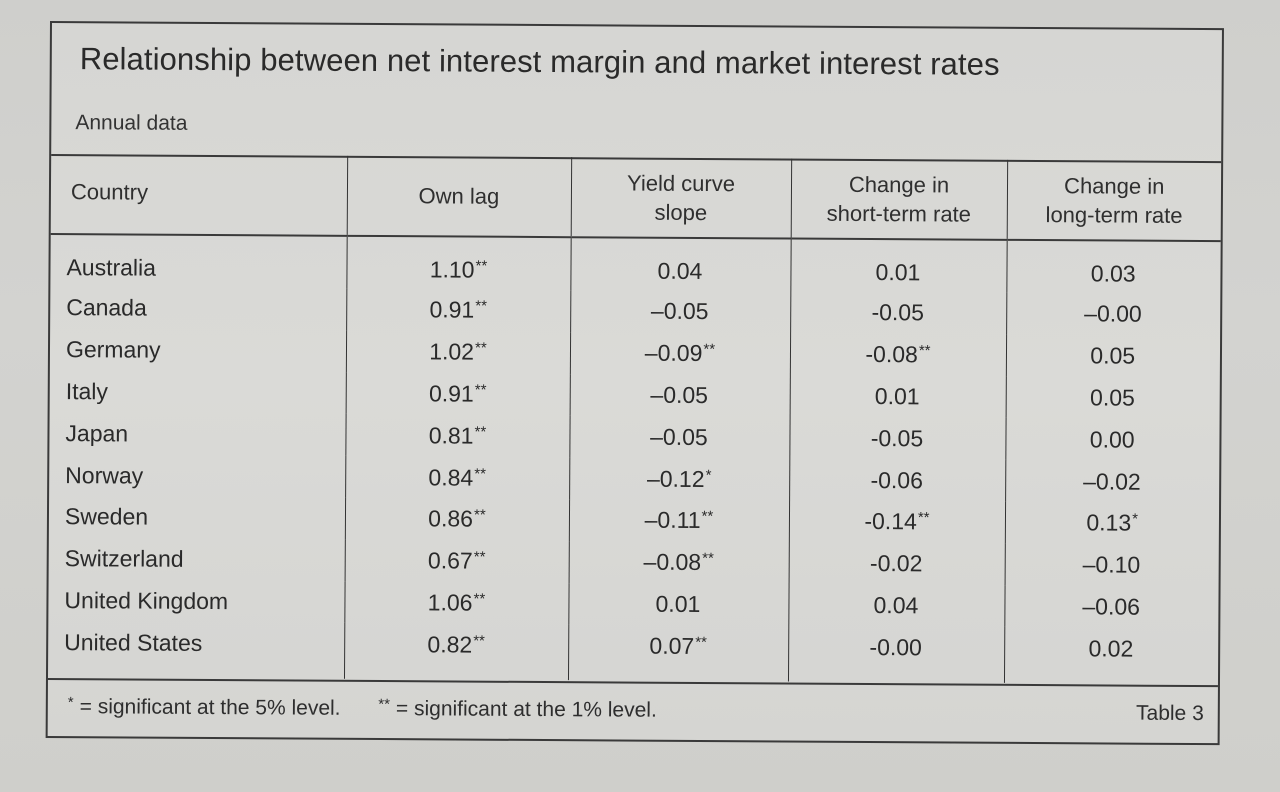 This screenshot has width=1280, height=792. I want to click on country-cell: Germany, so click(113, 349).